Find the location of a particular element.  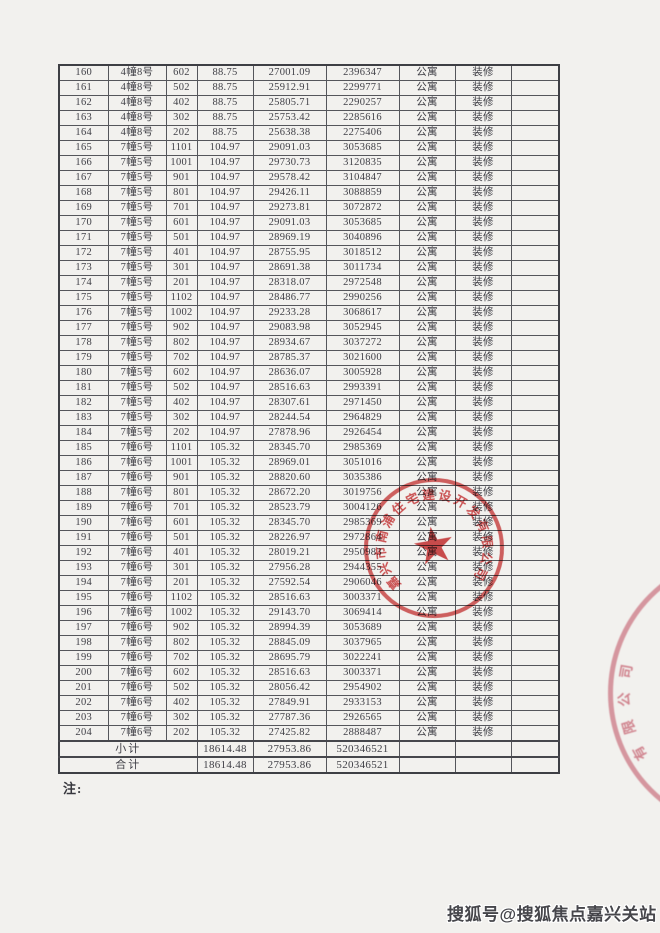

cell-unit-price: 28969.01 is located at coordinates (289, 463).